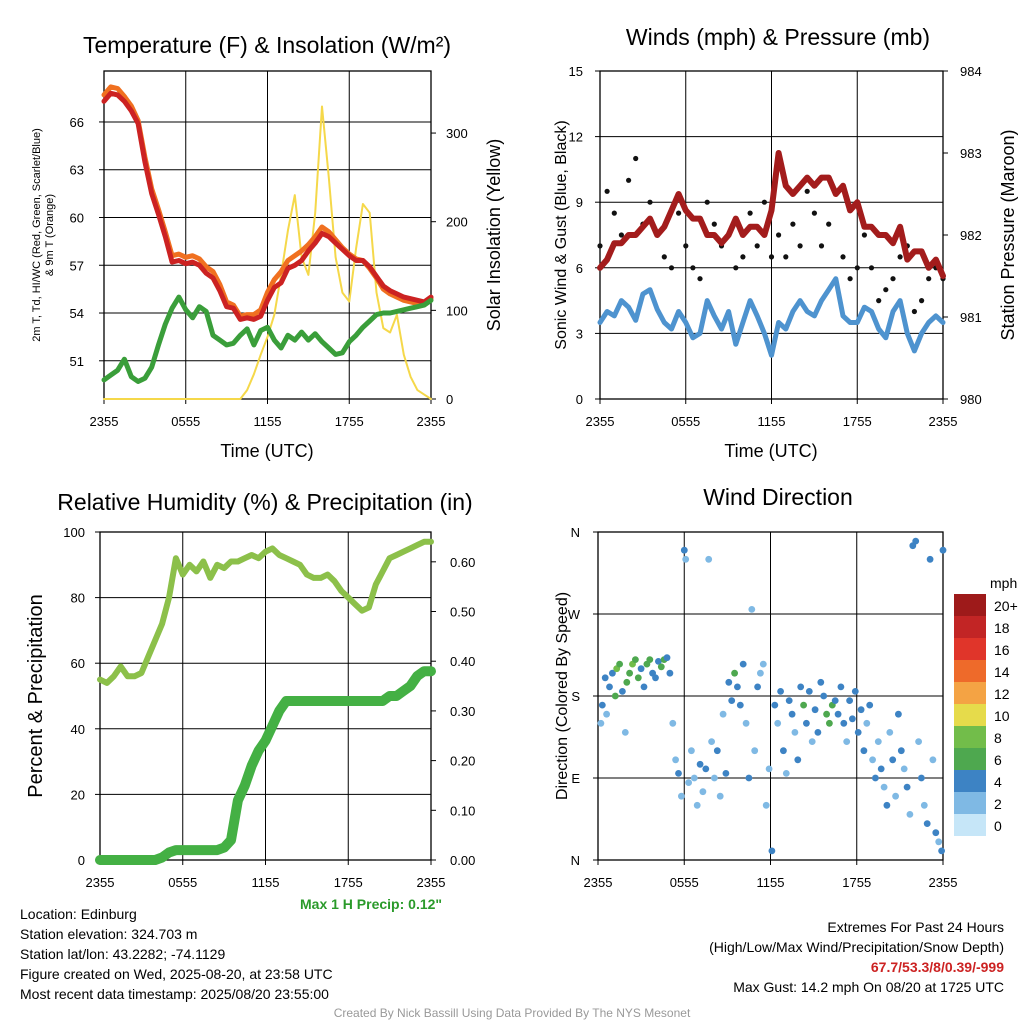  I want to click on y2-tick-label: 0, so click(449, 399).